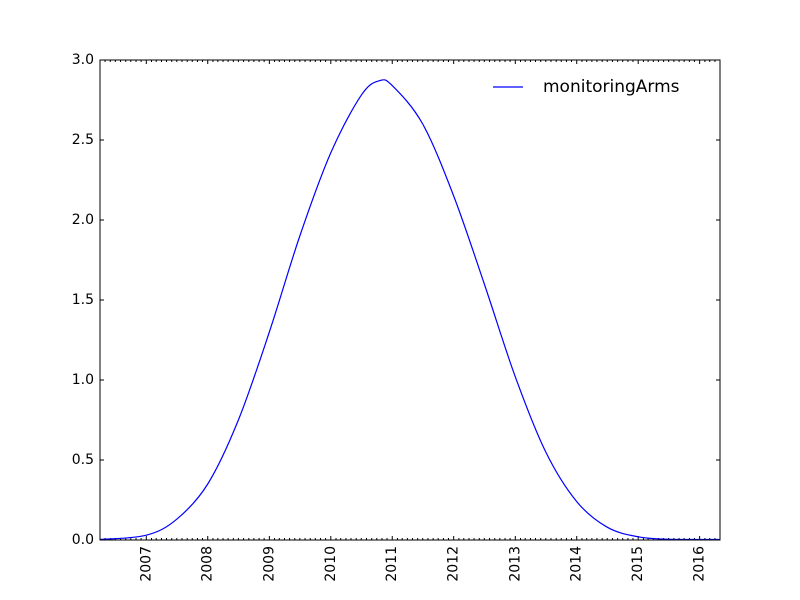  I want to click on y-tick-label: 3.0, so click(83, 60).